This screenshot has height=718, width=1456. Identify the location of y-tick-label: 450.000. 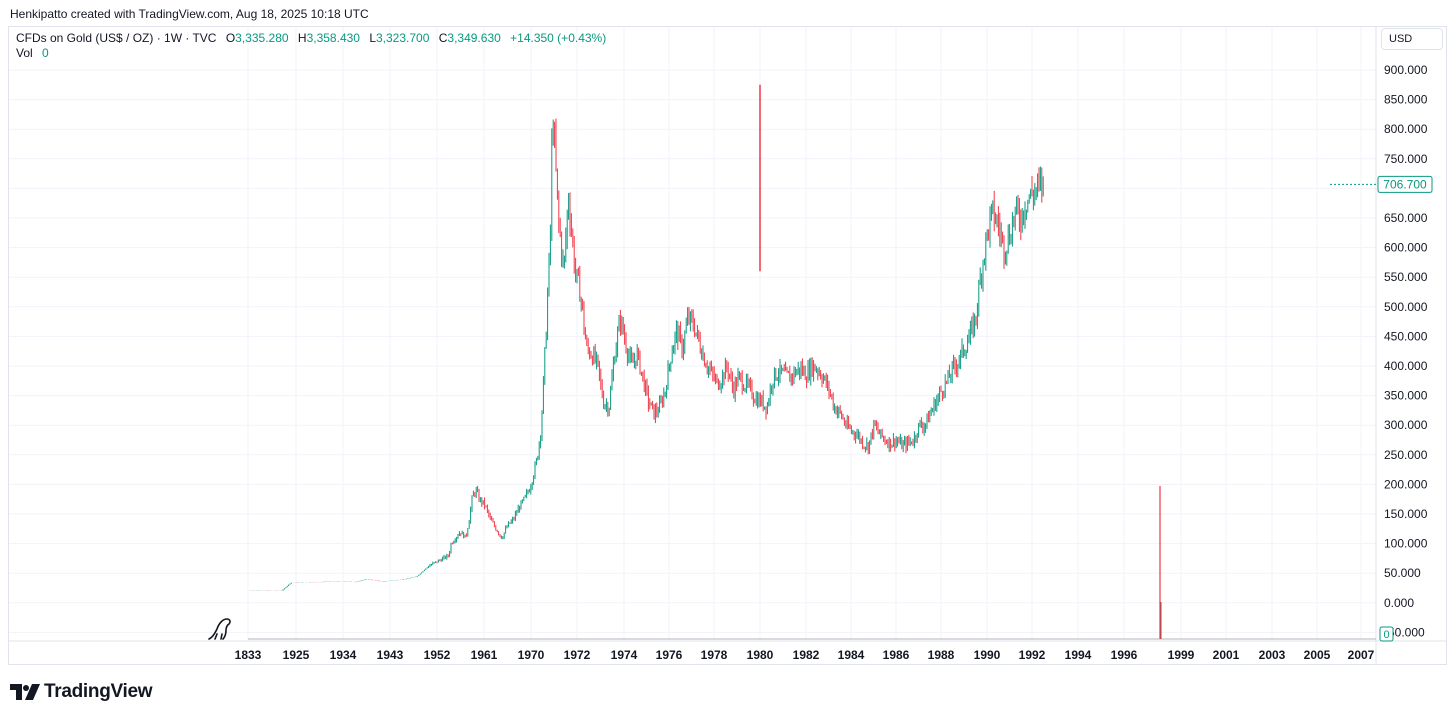
(1406, 336).